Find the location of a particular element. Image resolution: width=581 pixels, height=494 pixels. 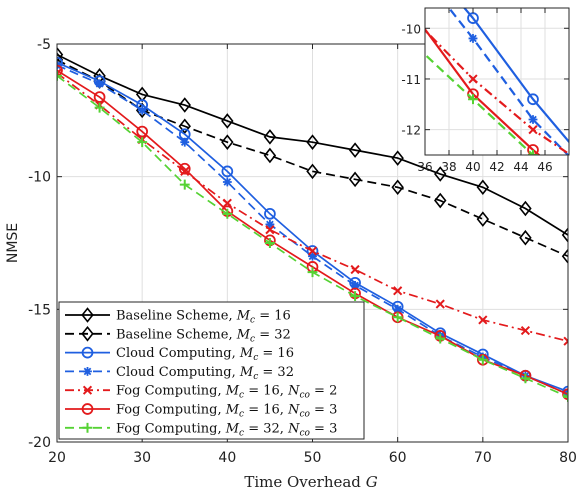

inset-y-tick-label: -11 is located at coordinates (411, 80).